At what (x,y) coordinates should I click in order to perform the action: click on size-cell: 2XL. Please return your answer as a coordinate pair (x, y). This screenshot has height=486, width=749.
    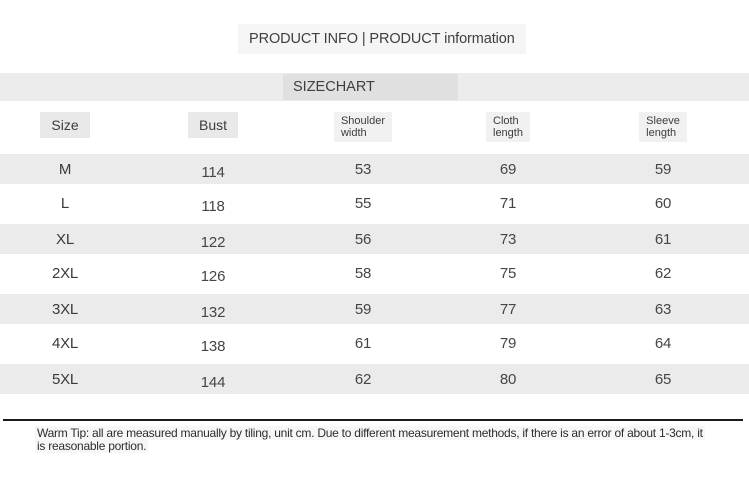
    Looking at the image, I should click on (65, 273).